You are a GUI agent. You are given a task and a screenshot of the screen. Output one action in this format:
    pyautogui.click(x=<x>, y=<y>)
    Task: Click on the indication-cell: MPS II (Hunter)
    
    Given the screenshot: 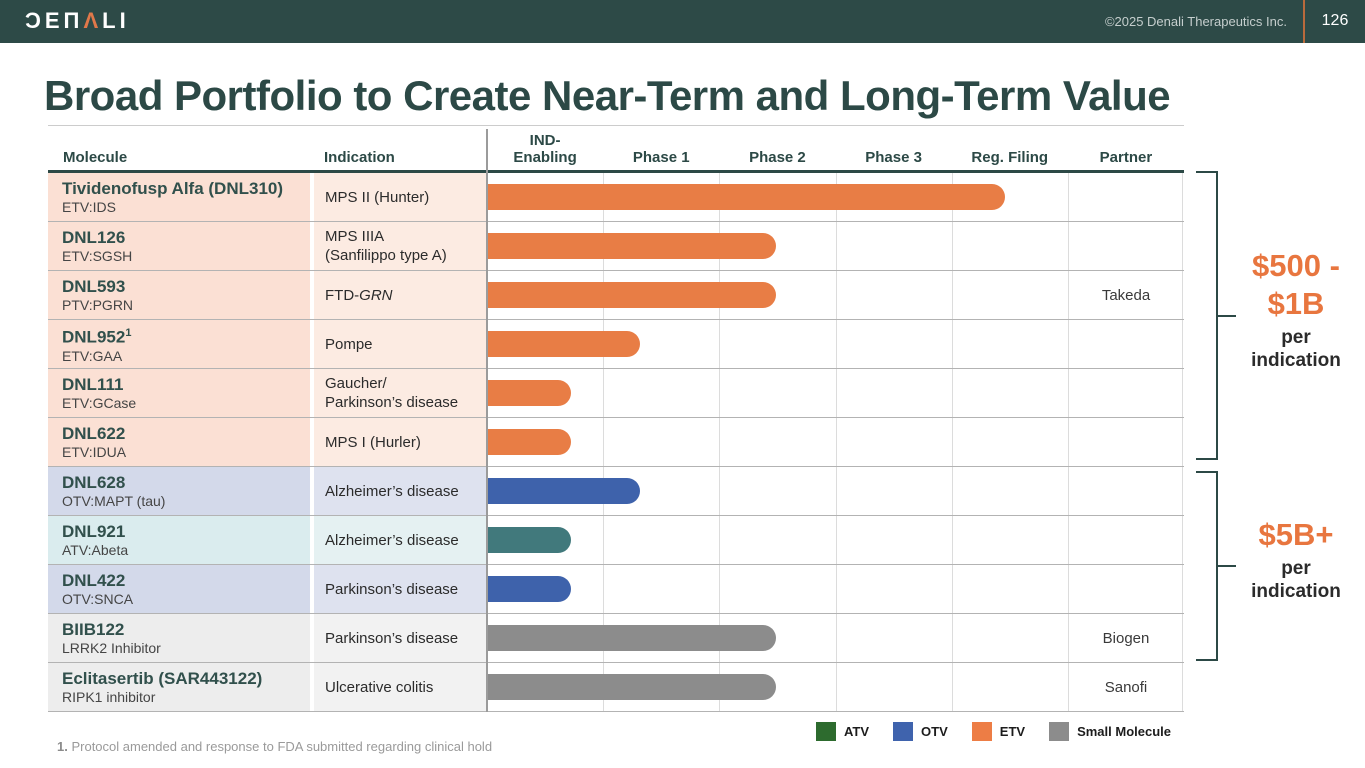 What is the action you would take?
    pyautogui.click(x=400, y=197)
    